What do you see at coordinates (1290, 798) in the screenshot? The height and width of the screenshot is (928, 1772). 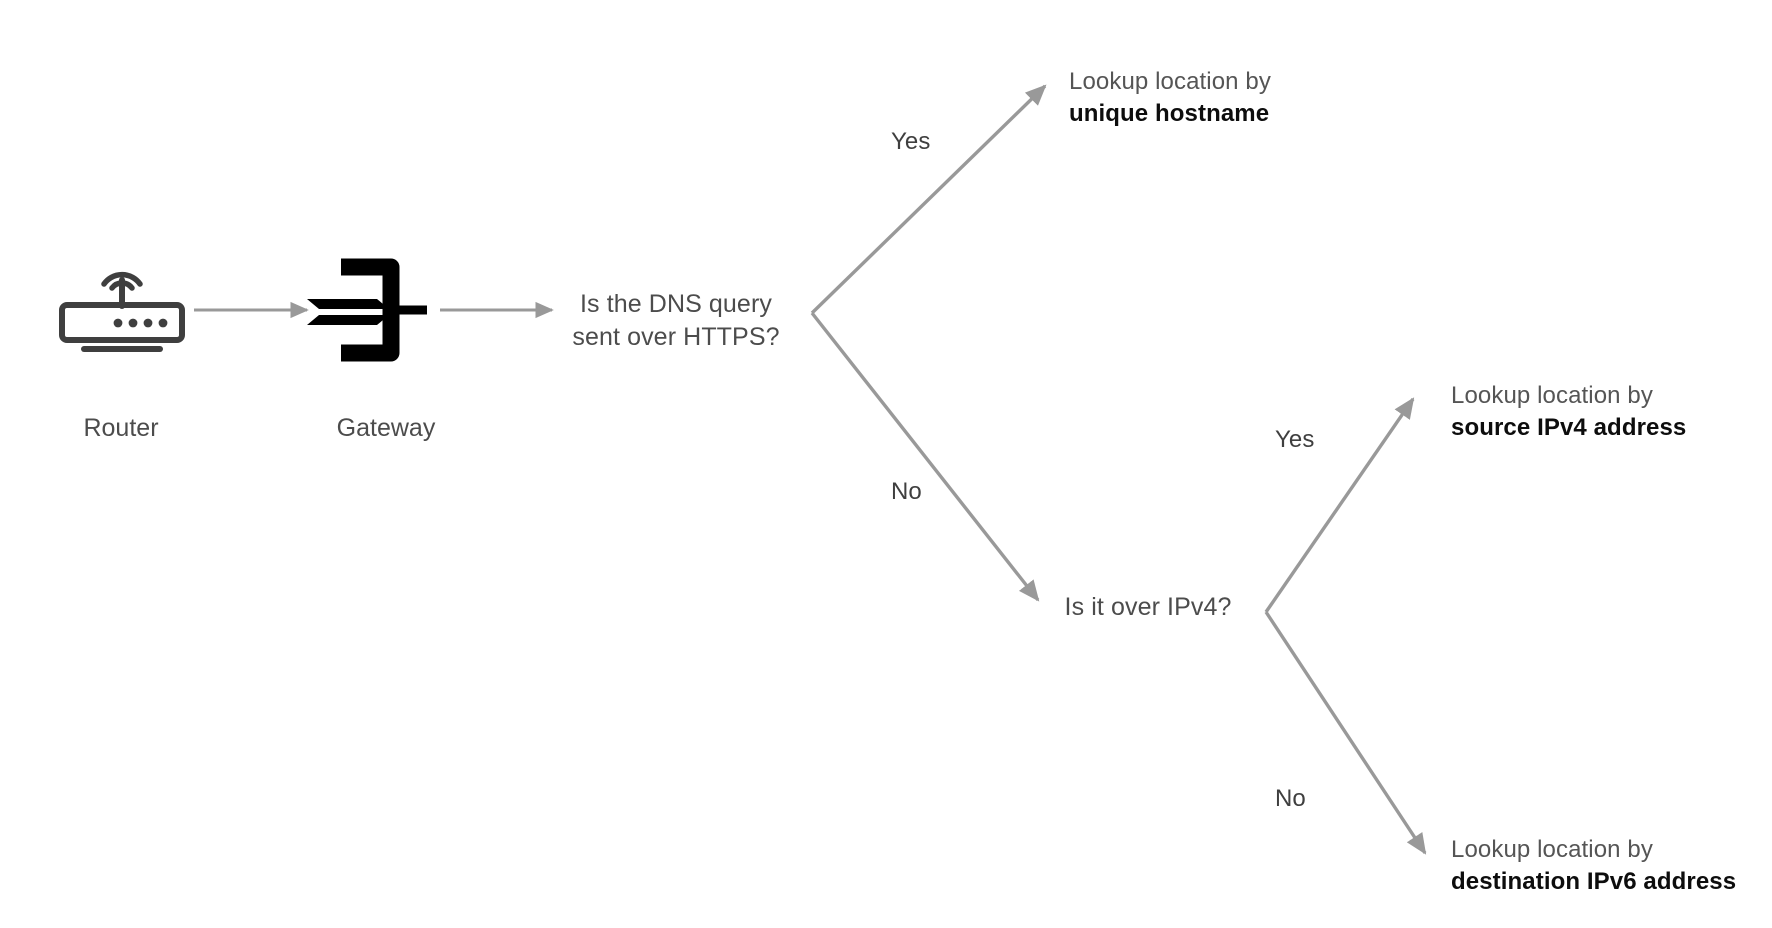 I see `edge-label-ipv4-no: No` at bounding box center [1290, 798].